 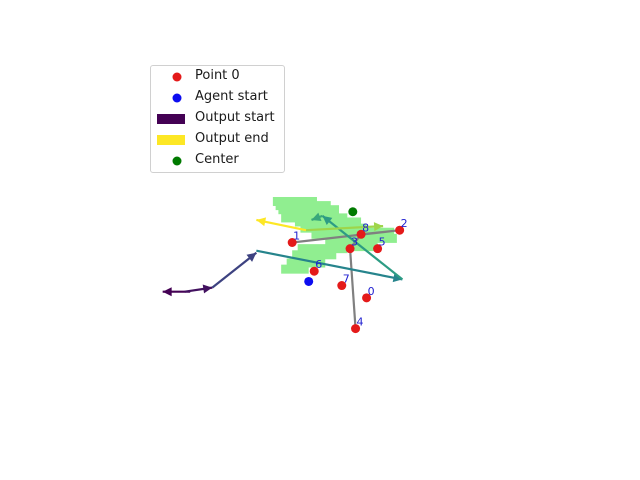 I want to click on points-layer: 0 1 2 3 4 5 6 7 8, so click(x=347, y=270).